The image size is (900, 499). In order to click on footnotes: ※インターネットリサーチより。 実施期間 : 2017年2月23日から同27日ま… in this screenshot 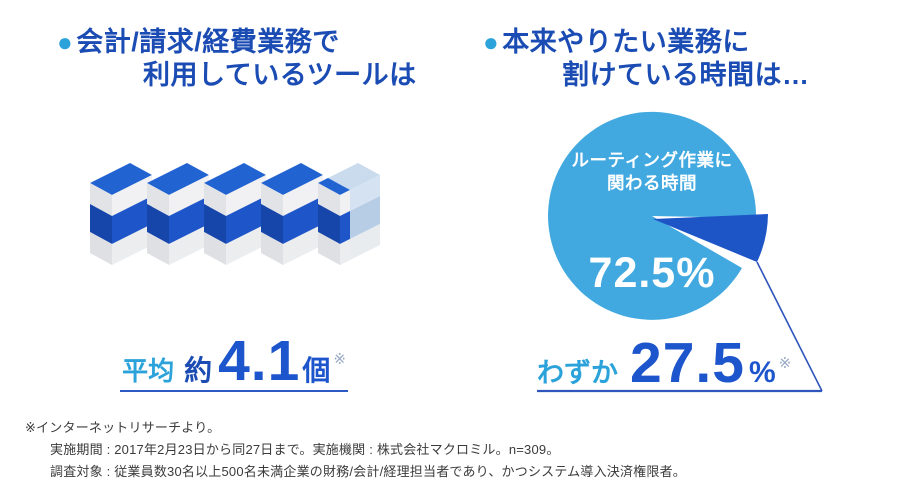, I will do `click(355, 450)`.